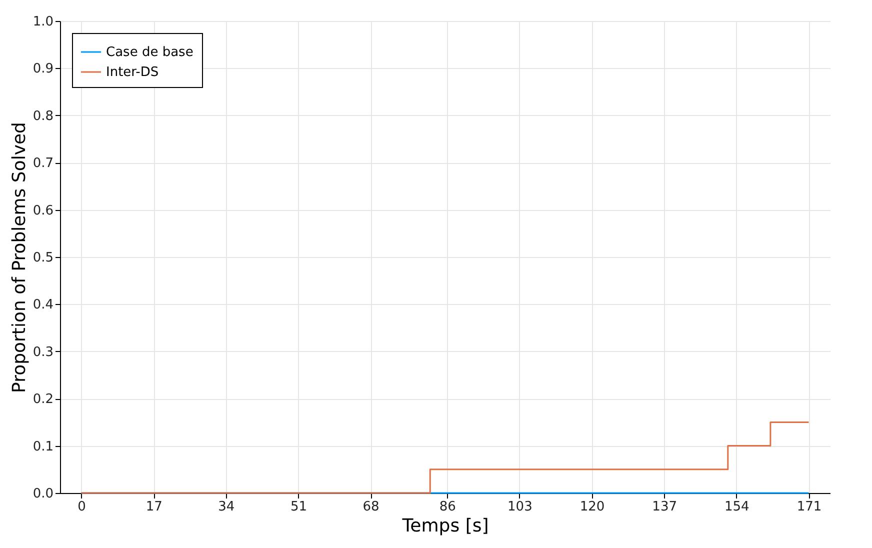 The width and height of the screenshot is (872, 548). I want to click on legend-label: Inter-DS, so click(132, 72).